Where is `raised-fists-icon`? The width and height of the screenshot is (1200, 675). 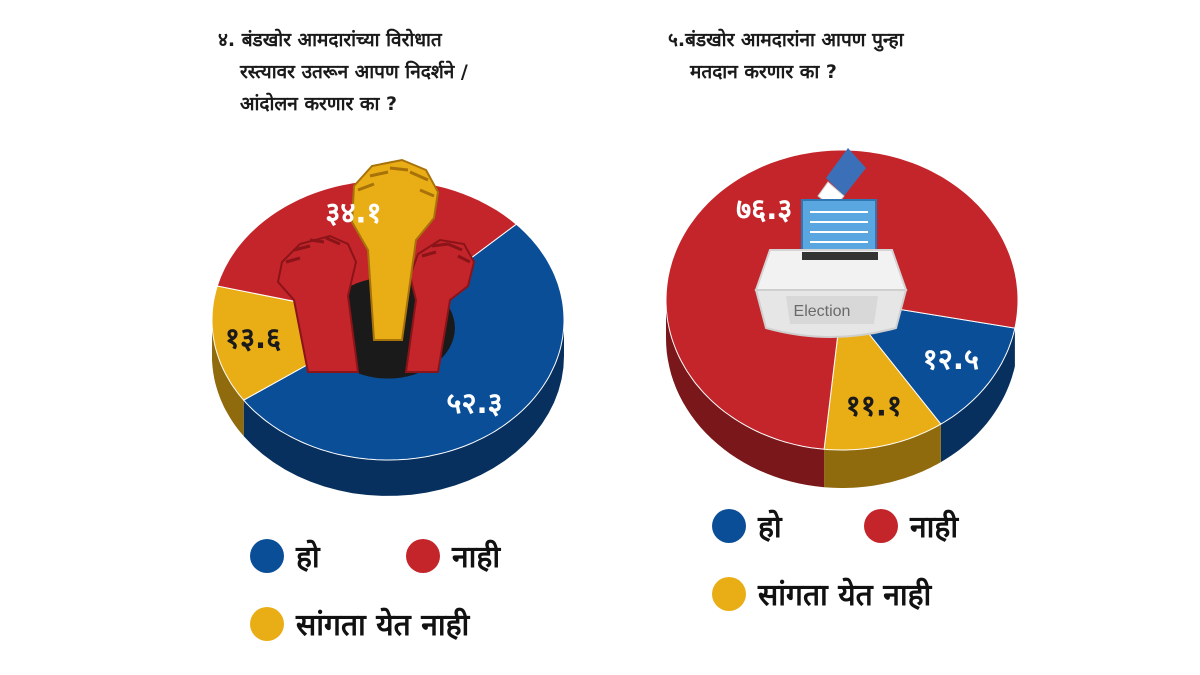 raised-fists-icon is located at coordinates (376, 265).